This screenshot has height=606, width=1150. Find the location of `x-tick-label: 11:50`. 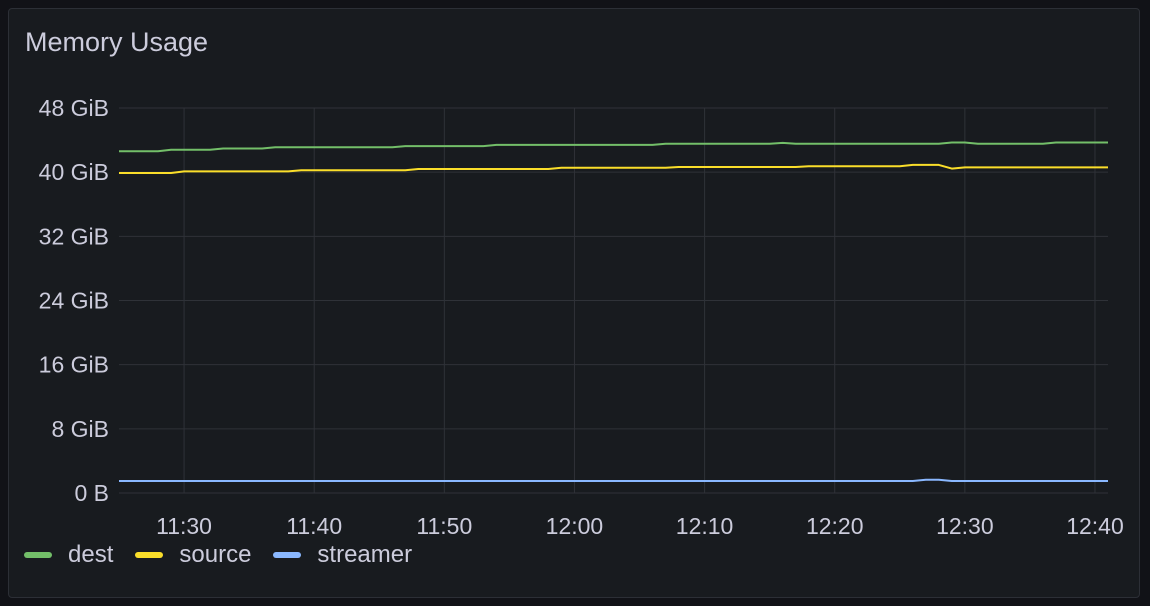

x-tick-label: 11:50 is located at coordinates (444, 526).